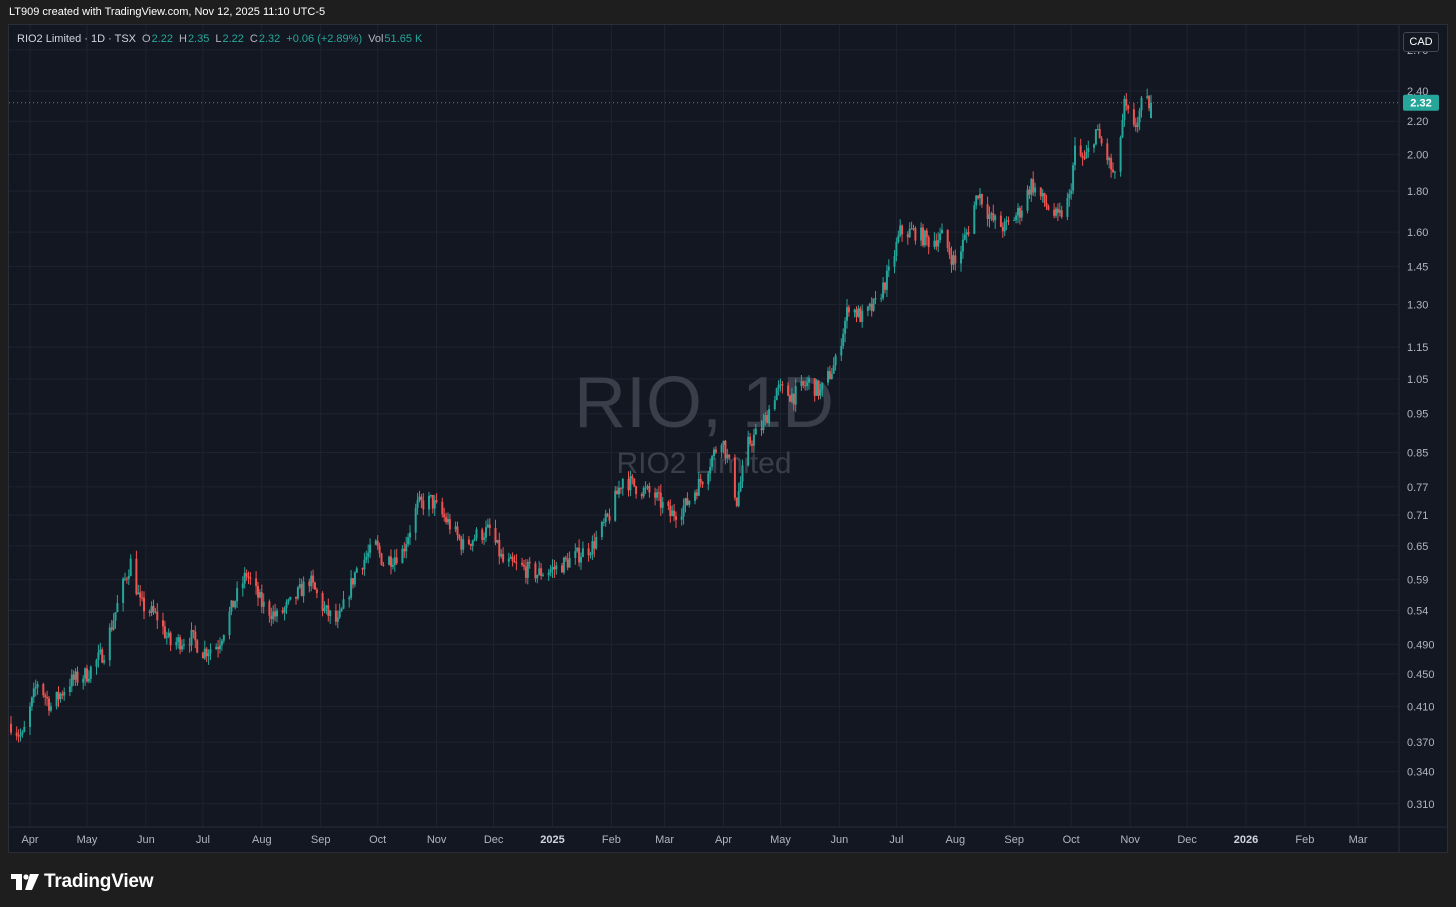 The height and width of the screenshot is (907, 1456). I want to click on legend-low-label: L, so click(218, 39).